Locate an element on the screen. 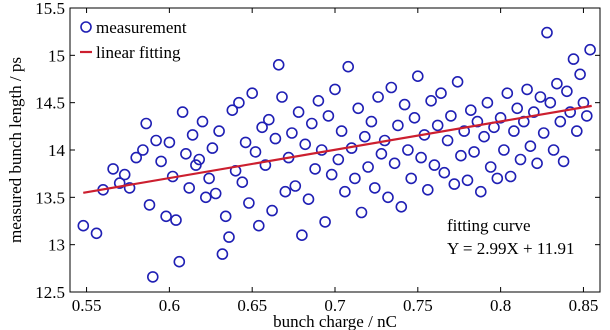  fit-equation: Y = 2.99X + 11.91 is located at coordinates (510, 248).